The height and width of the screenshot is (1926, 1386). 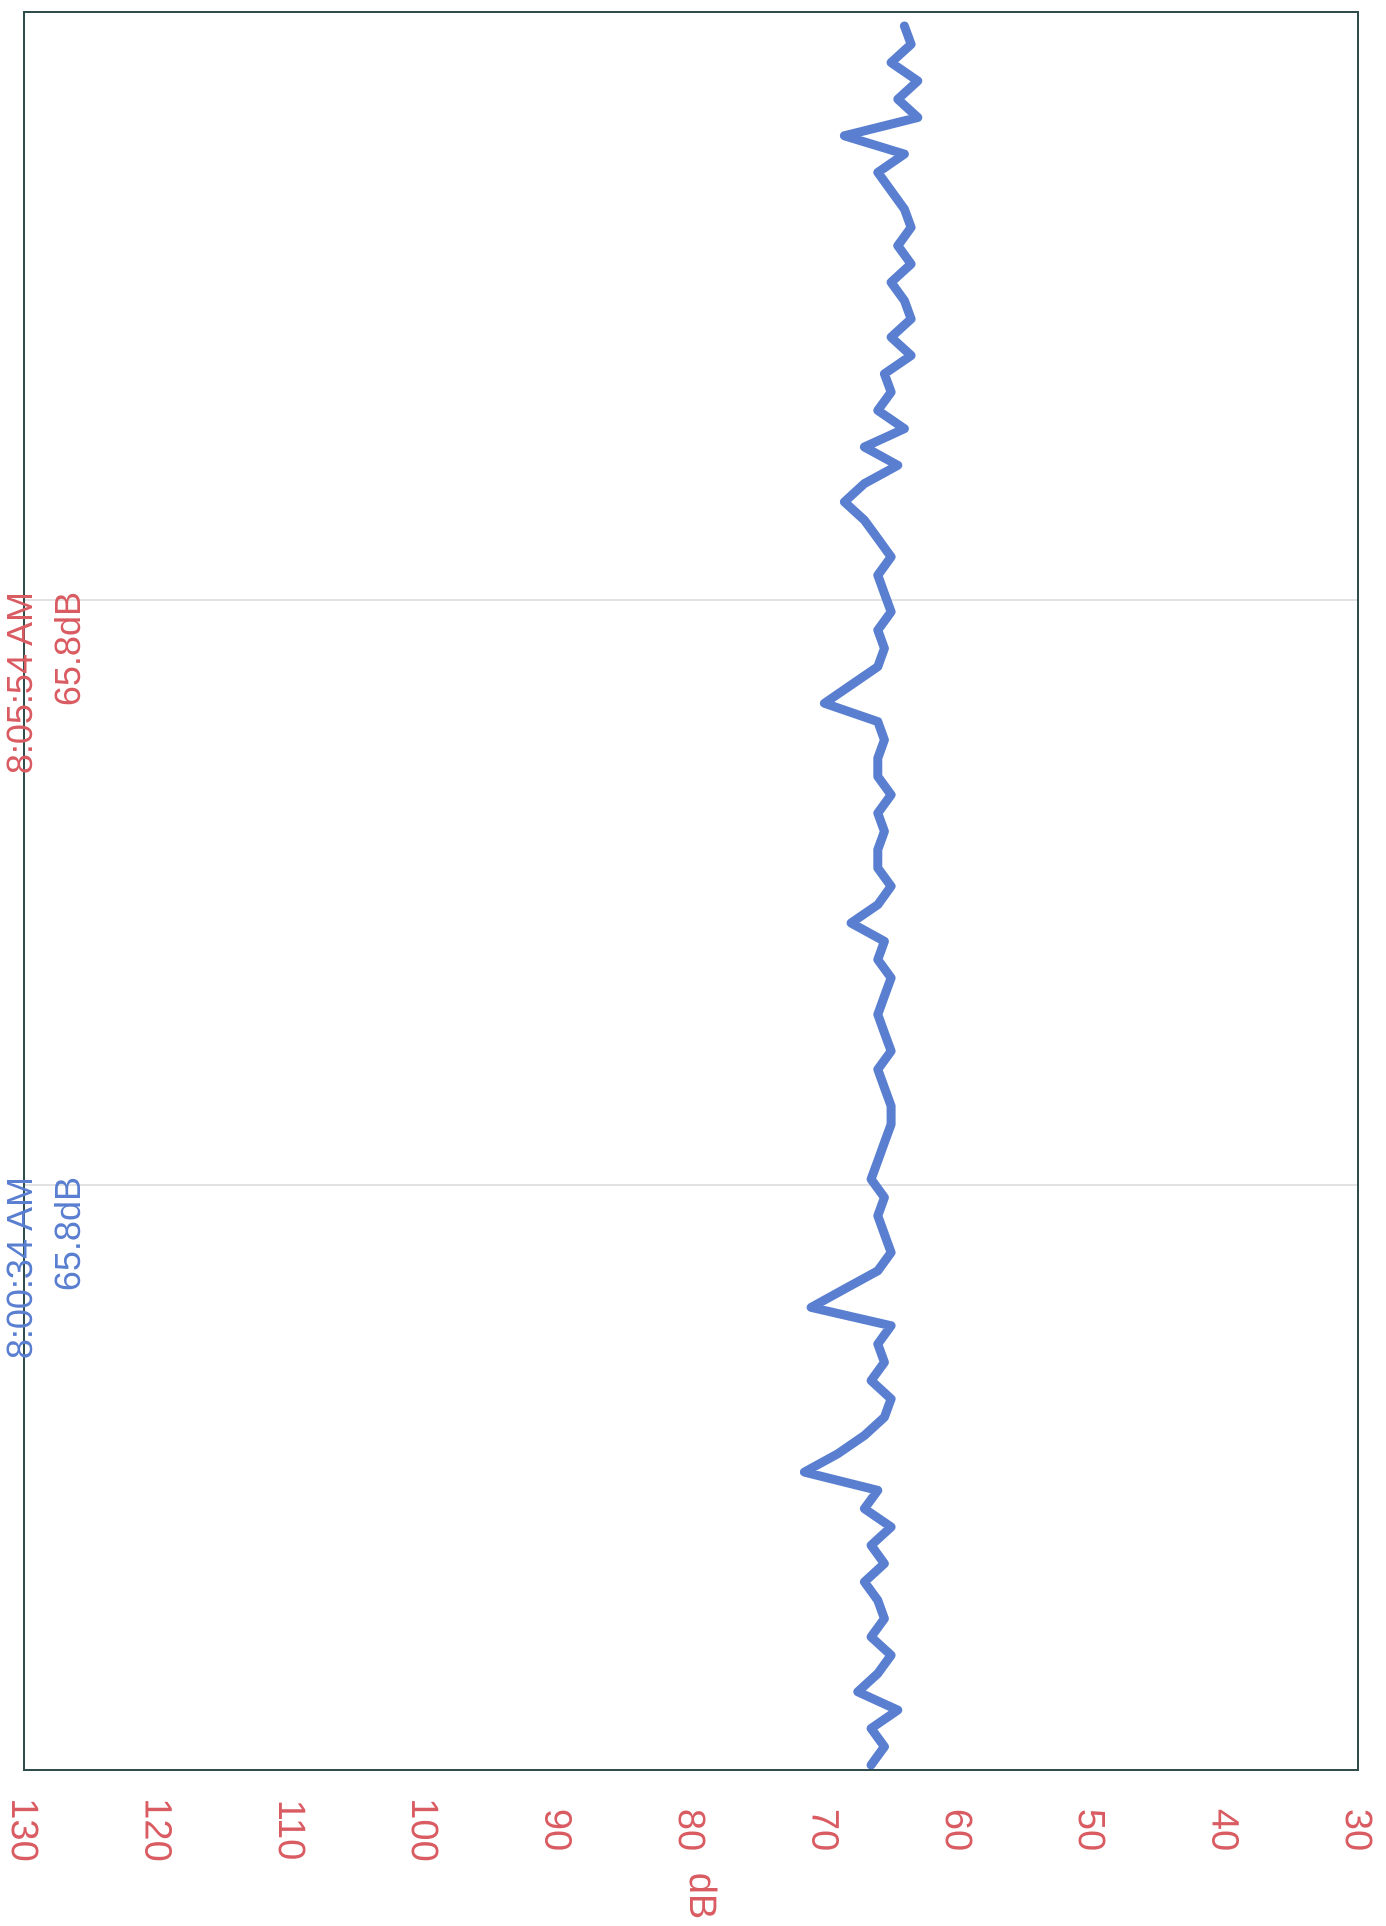 I want to click on y-tick-label: 70, so click(x=824, y=1830).